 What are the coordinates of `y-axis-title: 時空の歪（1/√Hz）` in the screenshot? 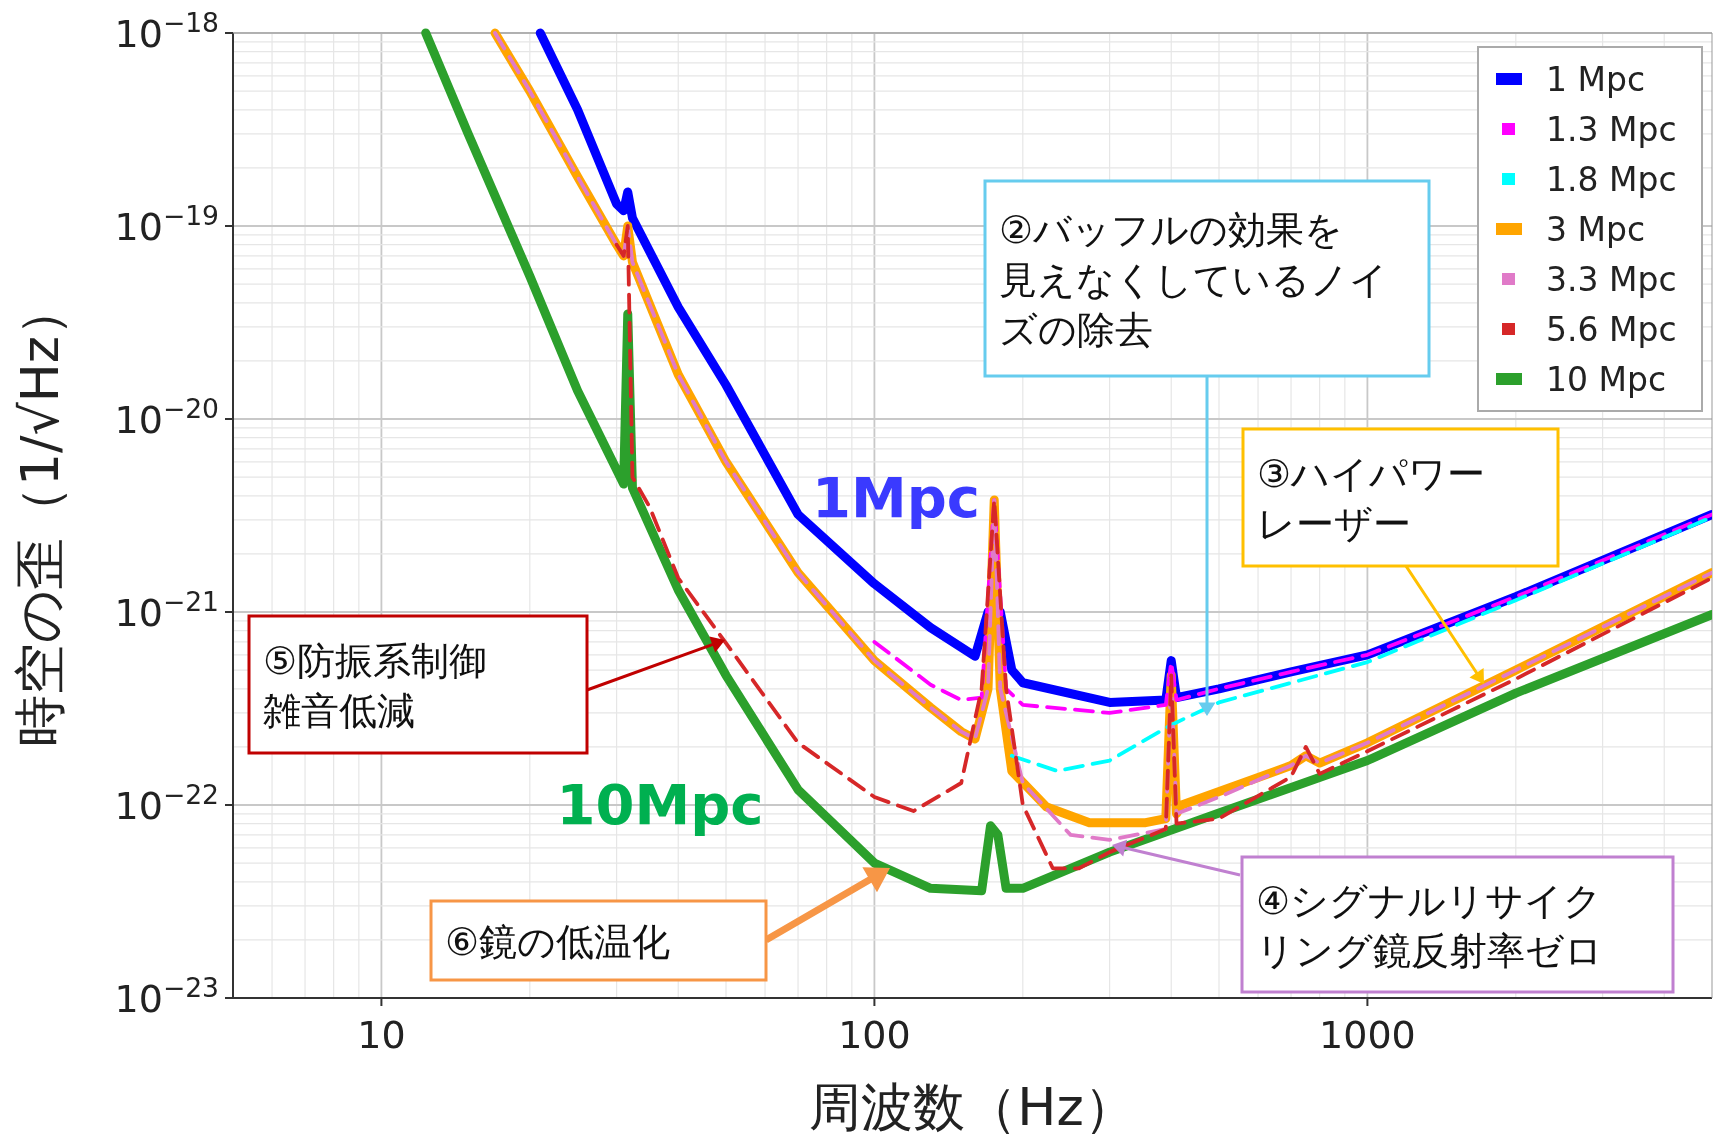 It's located at (40, 515).